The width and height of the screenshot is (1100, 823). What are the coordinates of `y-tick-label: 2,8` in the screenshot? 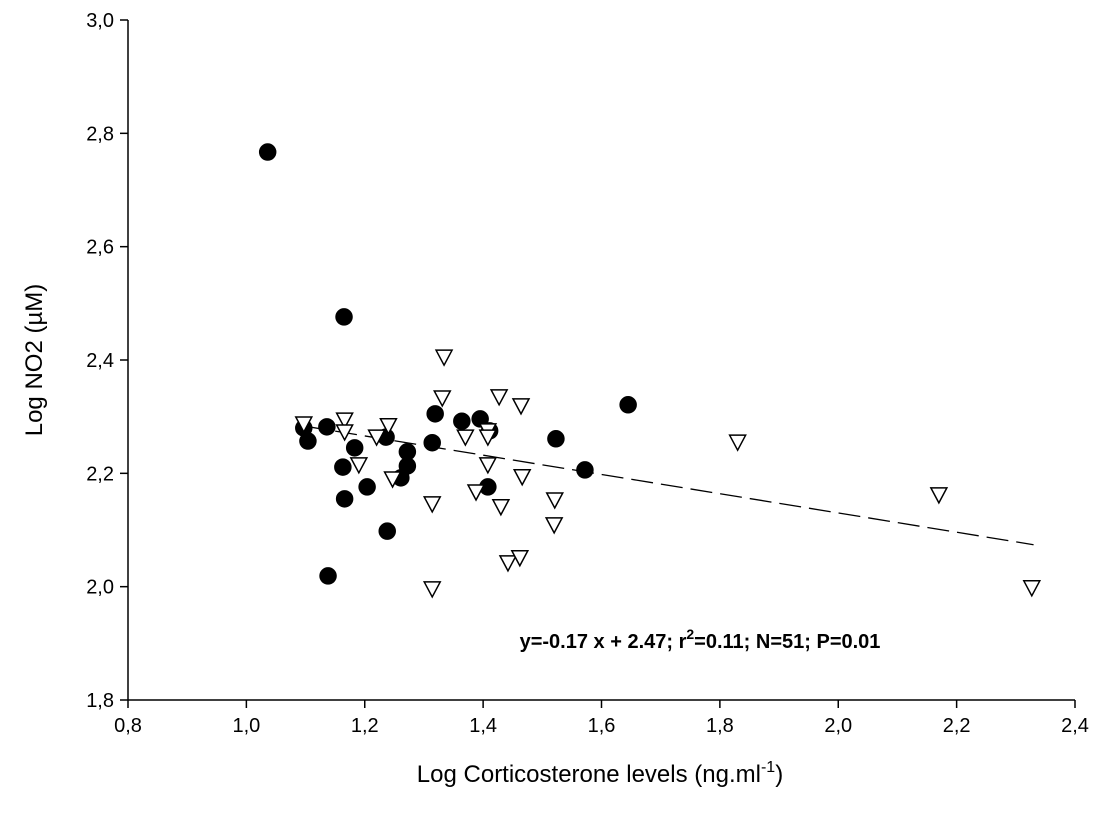 It's located at (100, 134).